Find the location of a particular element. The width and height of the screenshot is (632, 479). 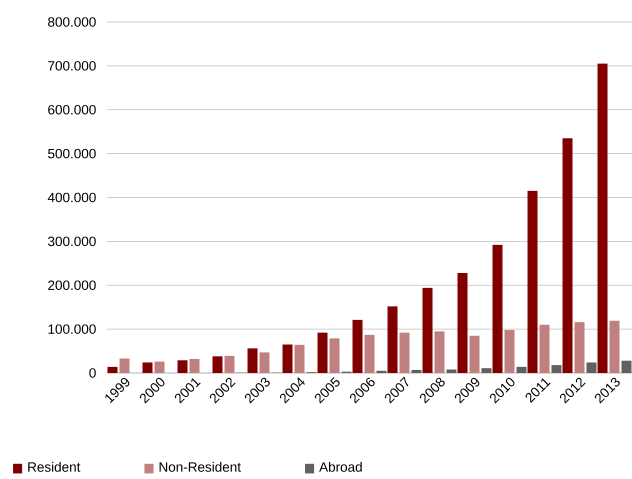

y-tick-label: 700.000 is located at coordinates (72, 66).